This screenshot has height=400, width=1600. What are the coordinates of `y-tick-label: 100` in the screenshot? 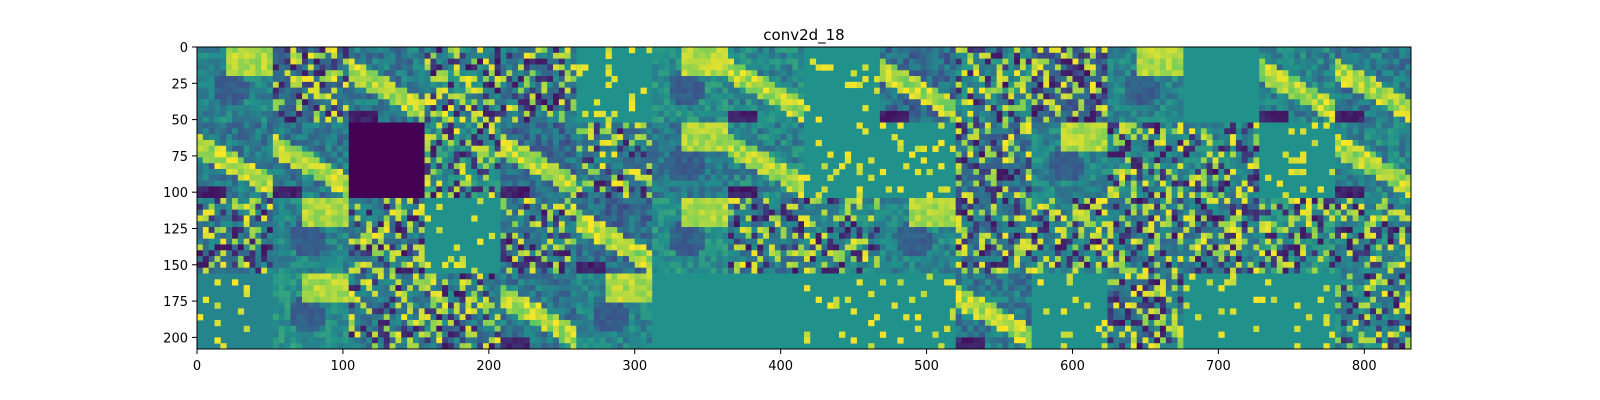 It's located at (175, 193).